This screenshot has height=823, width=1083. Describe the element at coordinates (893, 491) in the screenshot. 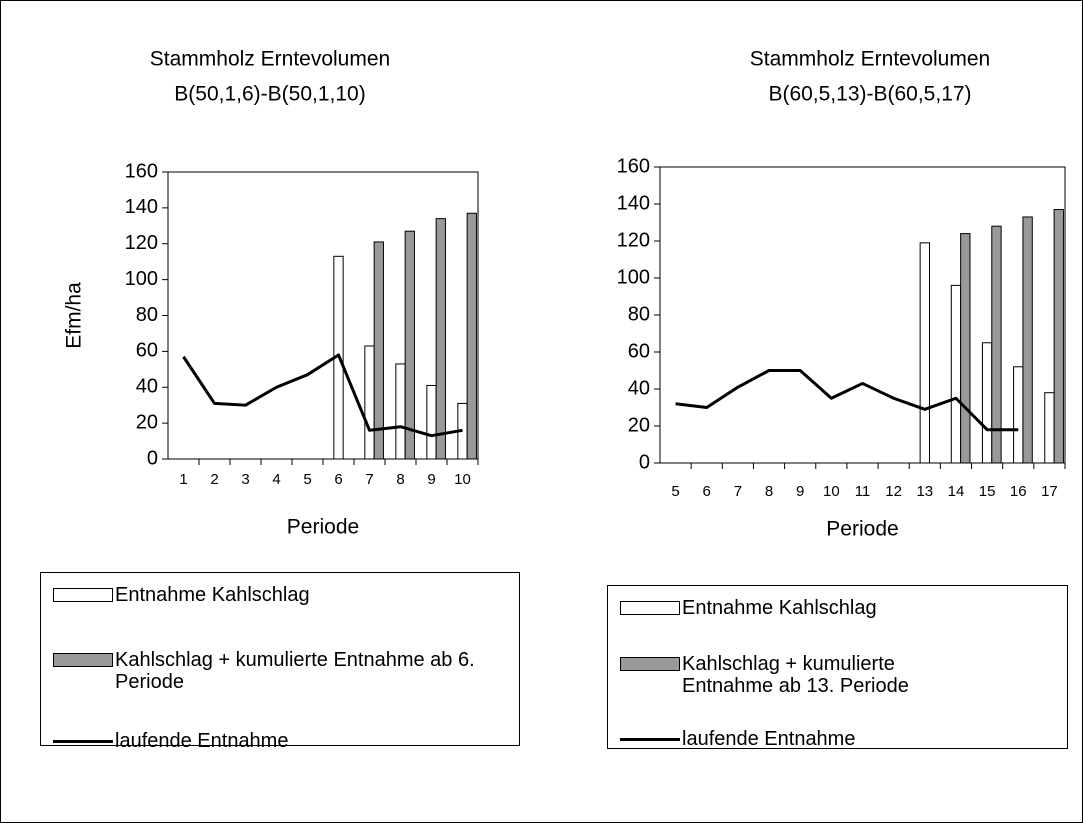

I see `x-tick-label: 12` at that location.